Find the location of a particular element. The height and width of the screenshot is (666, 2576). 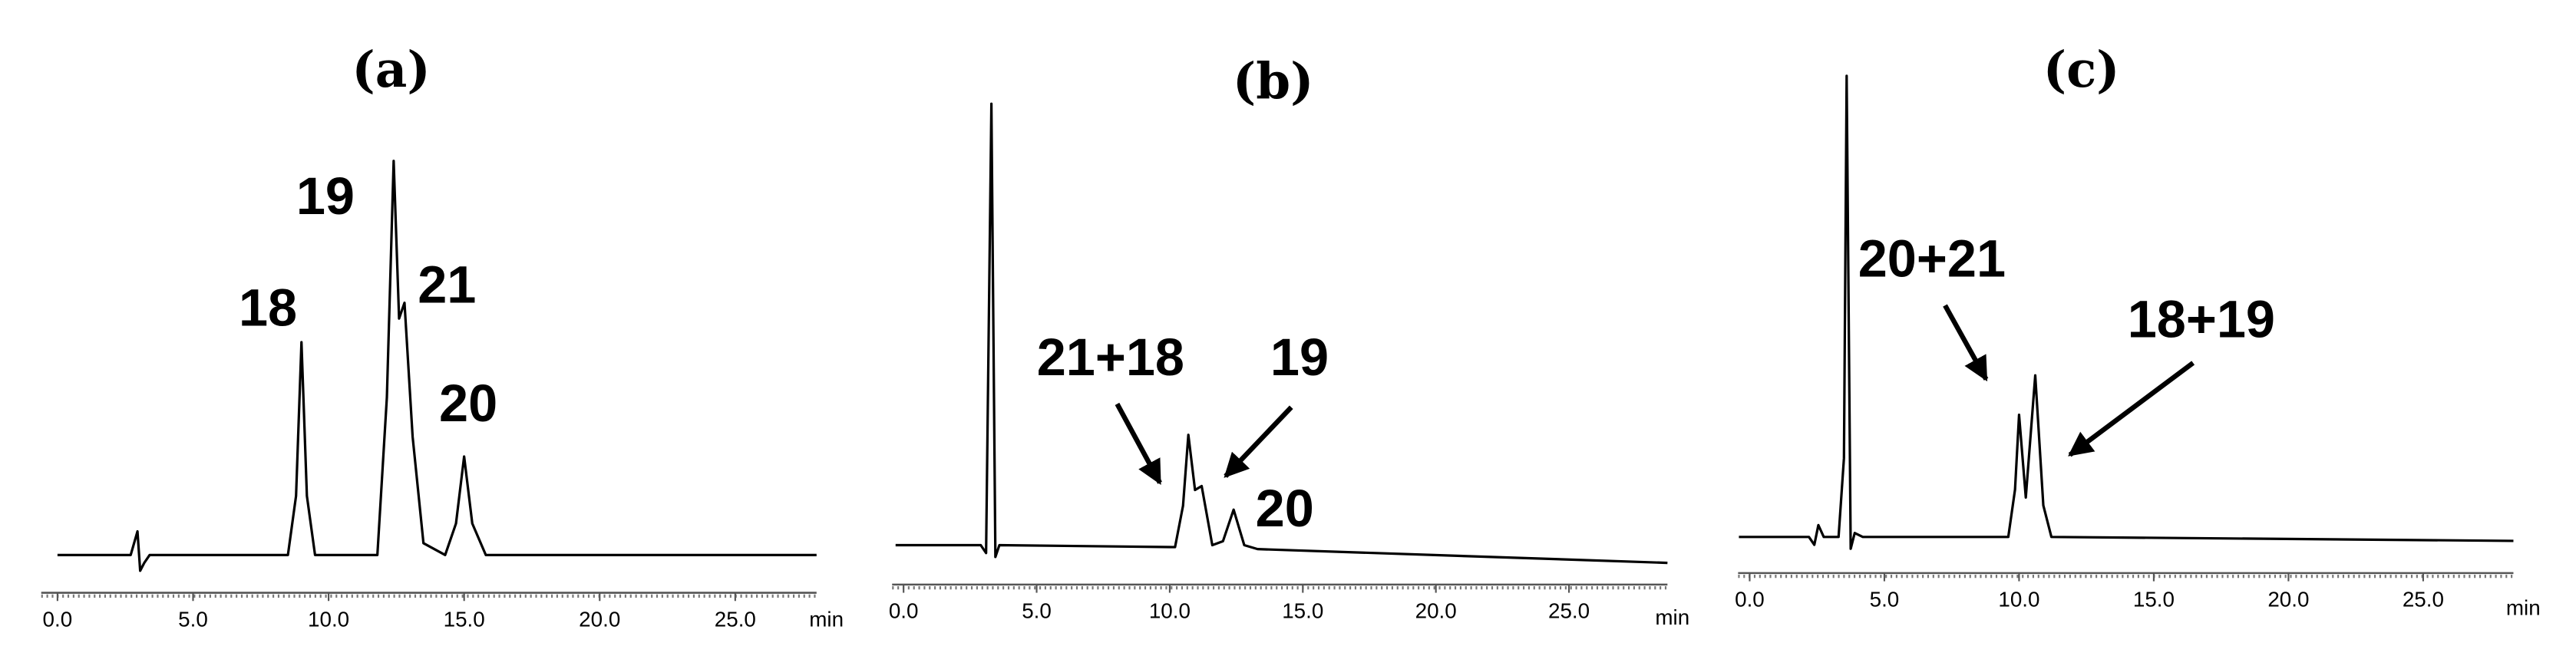

peak-label: 21 is located at coordinates (447, 285).